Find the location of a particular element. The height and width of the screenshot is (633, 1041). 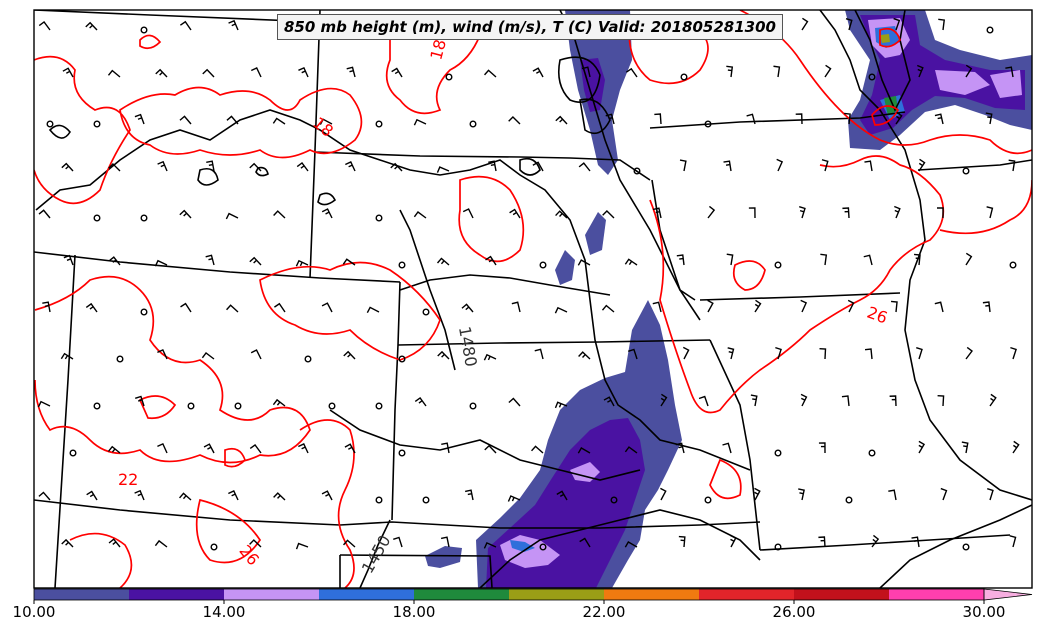

colorbar-extend-arrow is located at coordinates (1008, 594).